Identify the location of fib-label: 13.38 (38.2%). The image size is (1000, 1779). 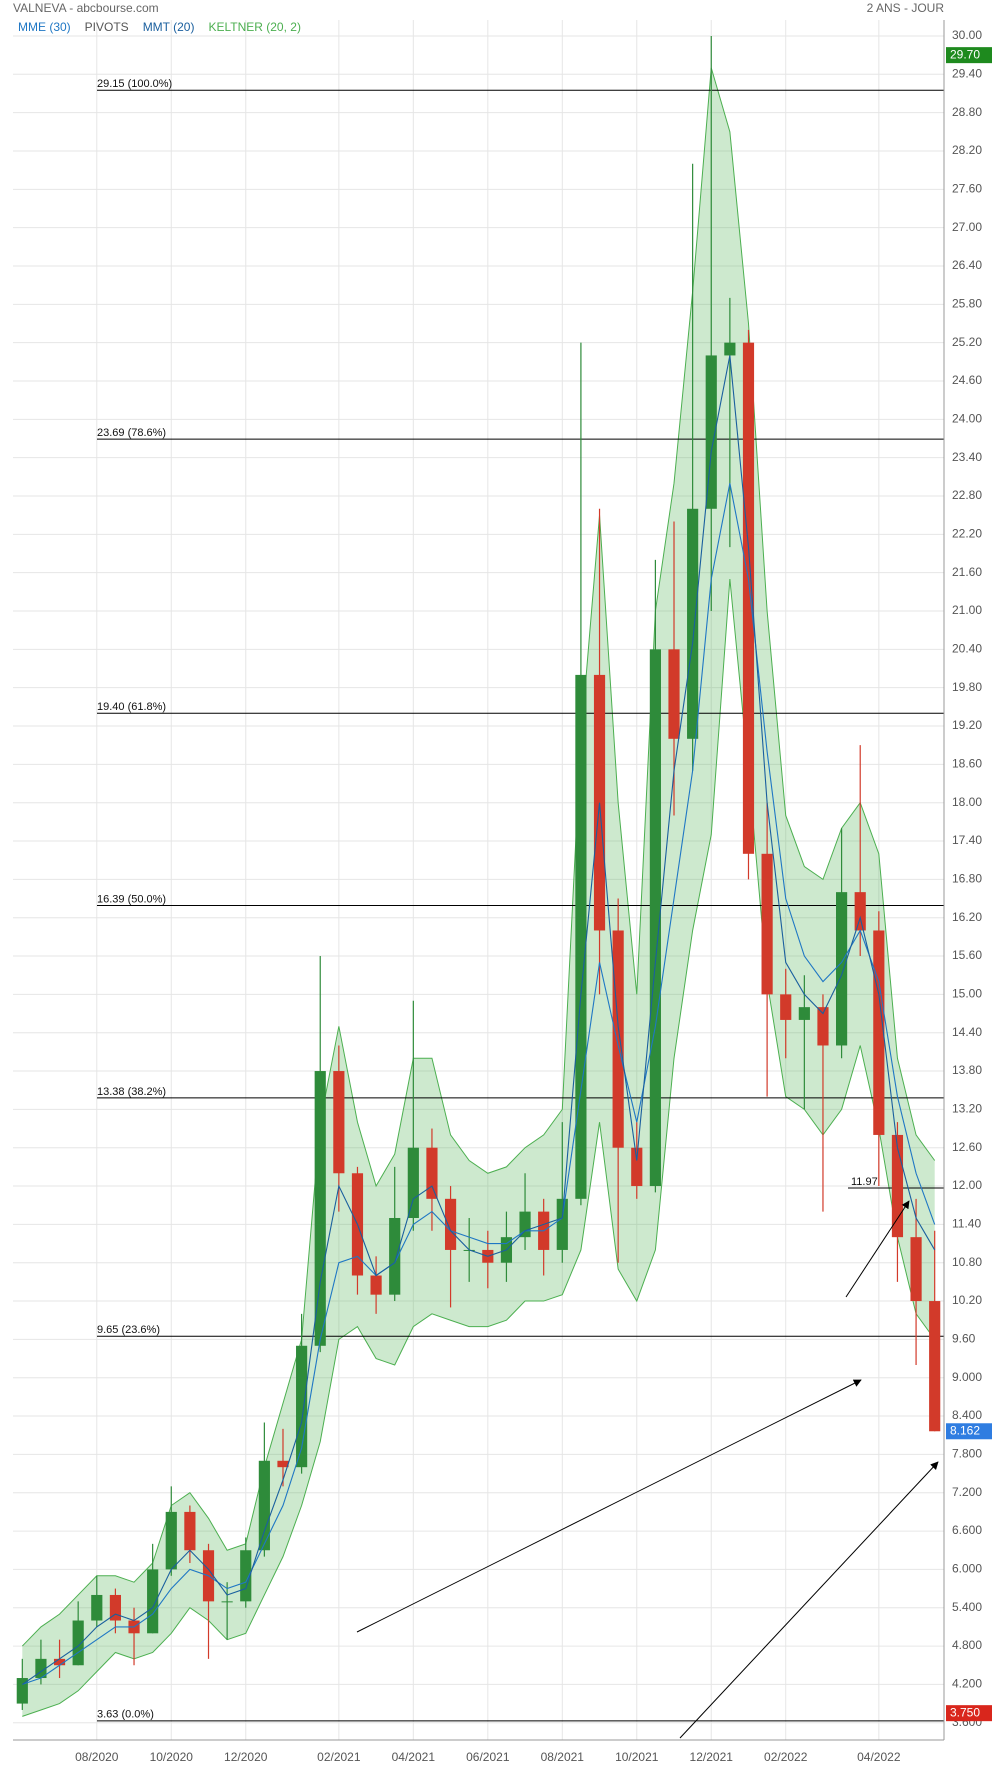
(131, 1092).